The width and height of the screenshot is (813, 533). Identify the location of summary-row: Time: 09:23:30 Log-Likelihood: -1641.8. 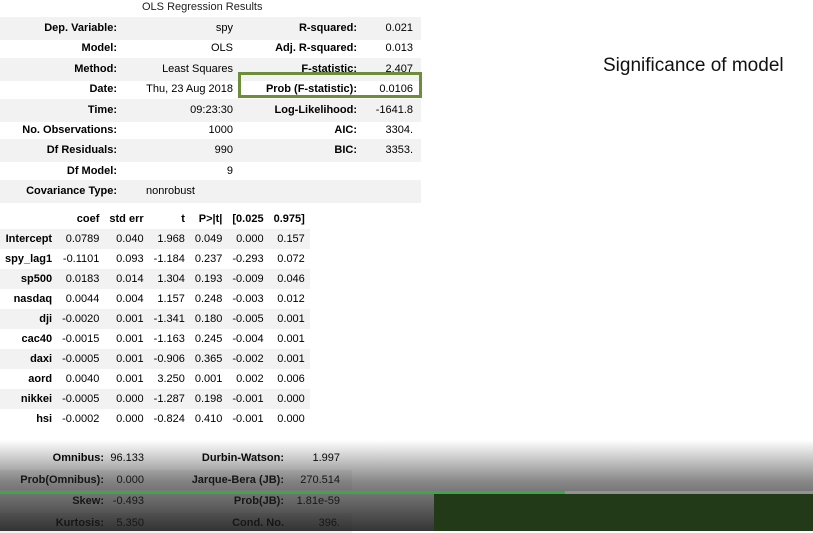
(210, 110).